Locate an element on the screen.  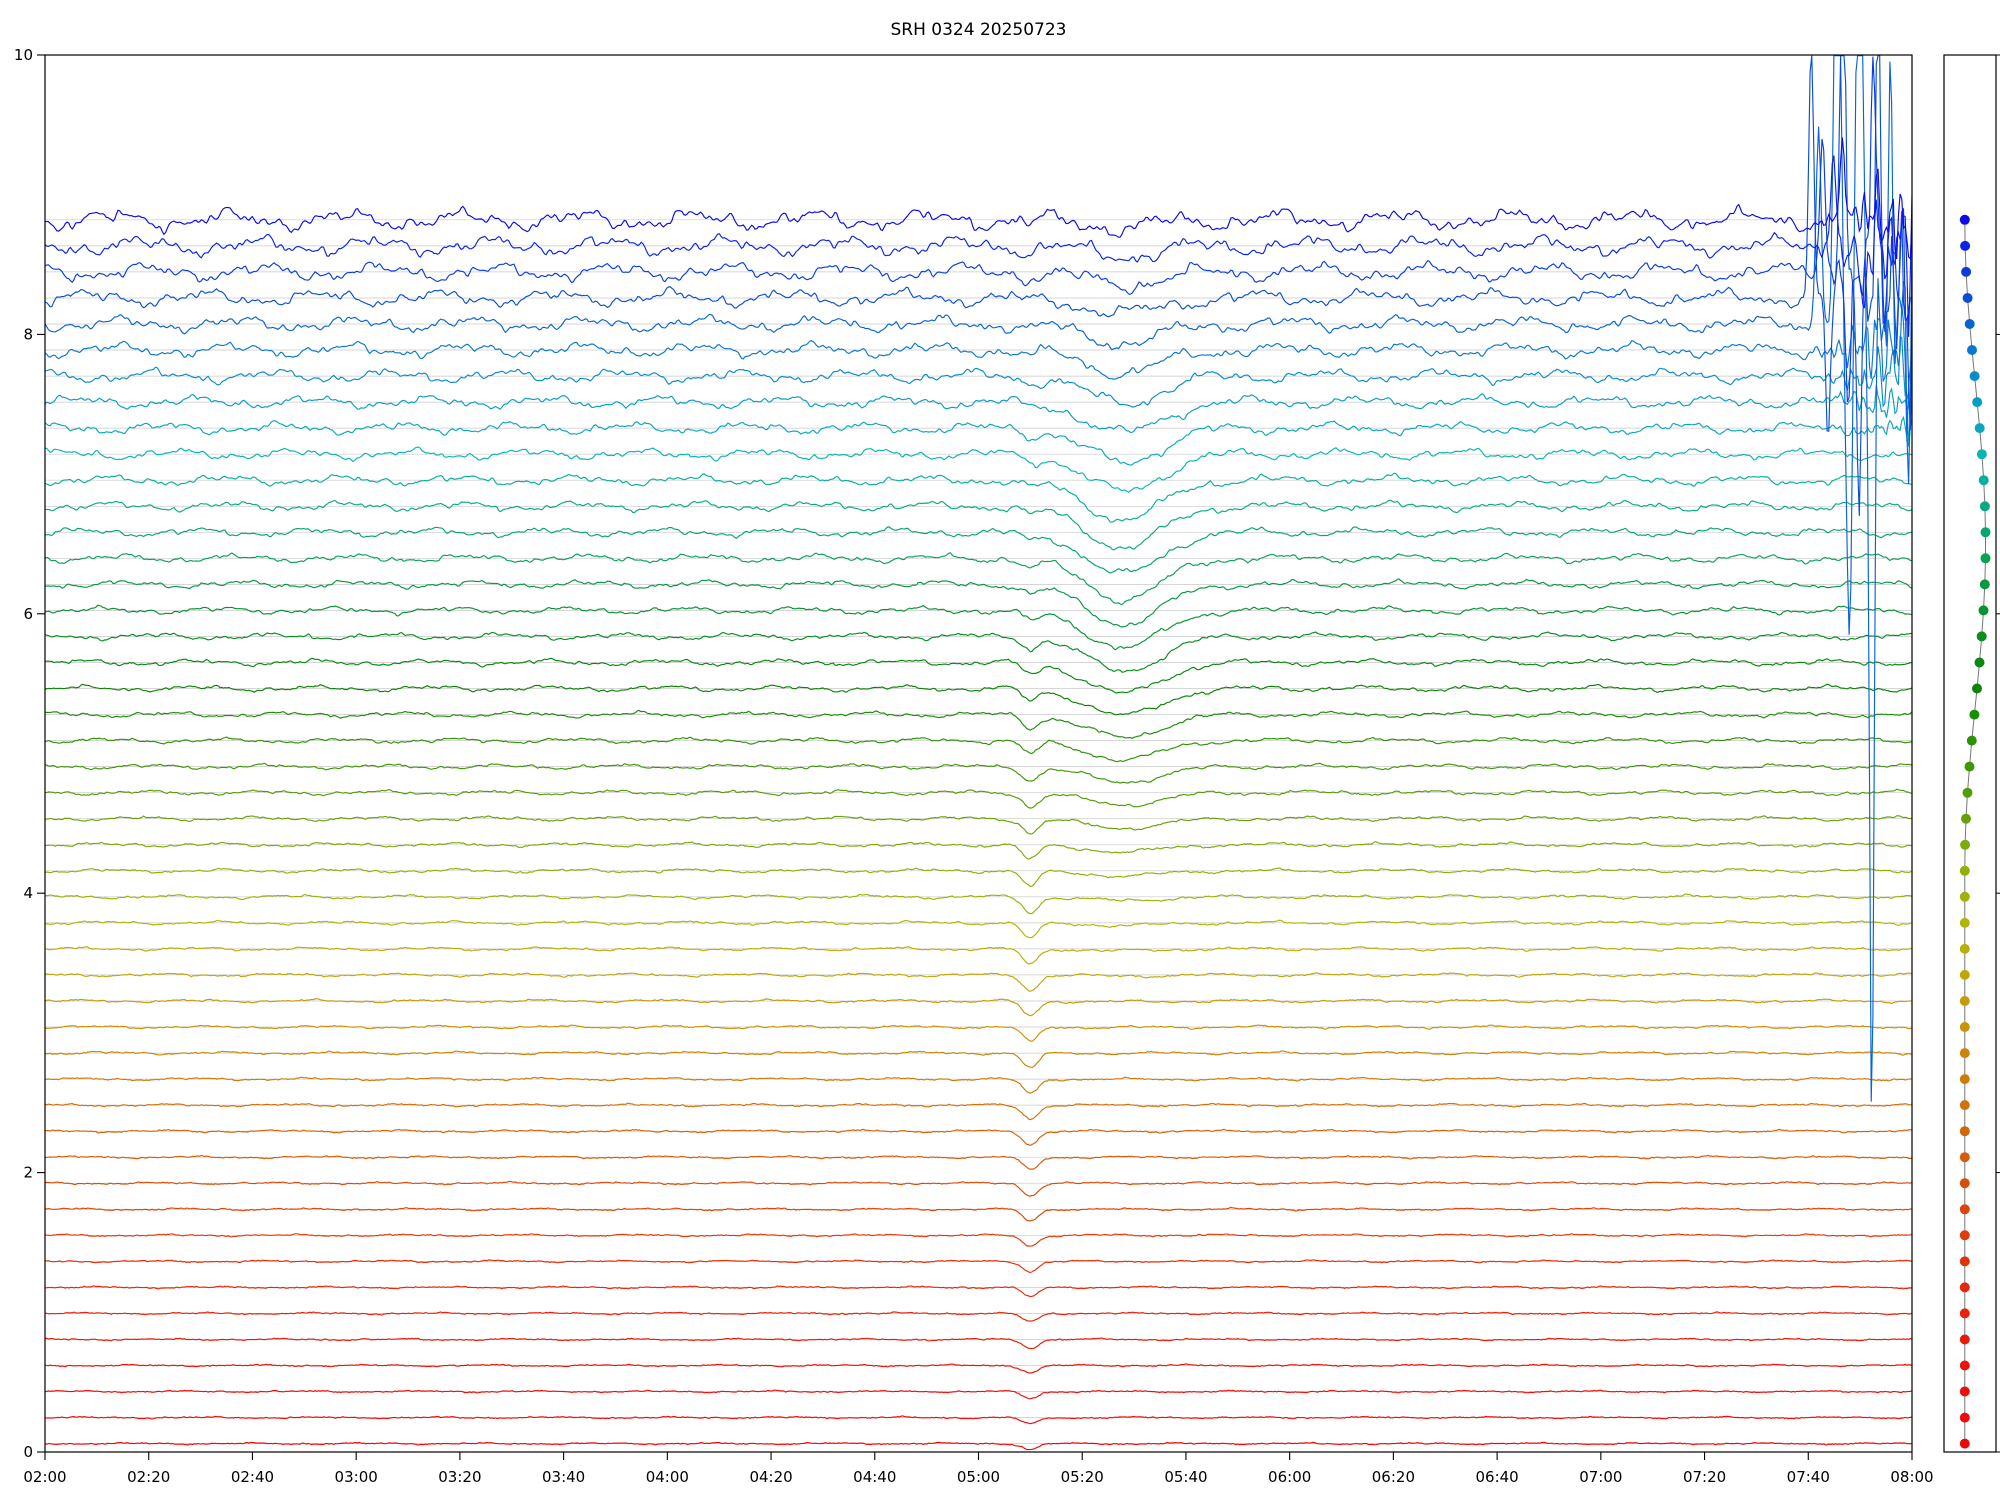
x-tick-label: 03:00 is located at coordinates (356, 1477).